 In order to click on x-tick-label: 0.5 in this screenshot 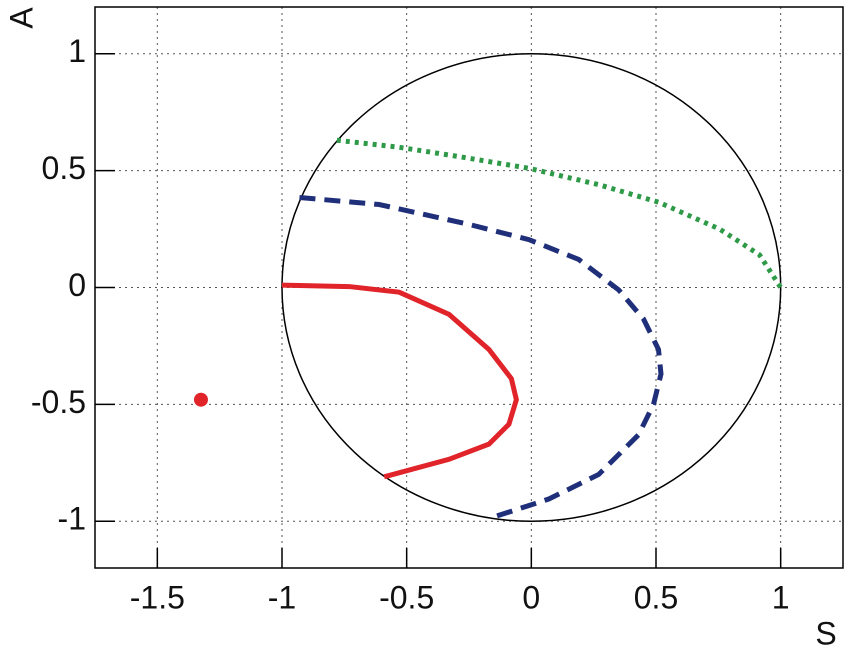, I will do `click(656, 597)`.